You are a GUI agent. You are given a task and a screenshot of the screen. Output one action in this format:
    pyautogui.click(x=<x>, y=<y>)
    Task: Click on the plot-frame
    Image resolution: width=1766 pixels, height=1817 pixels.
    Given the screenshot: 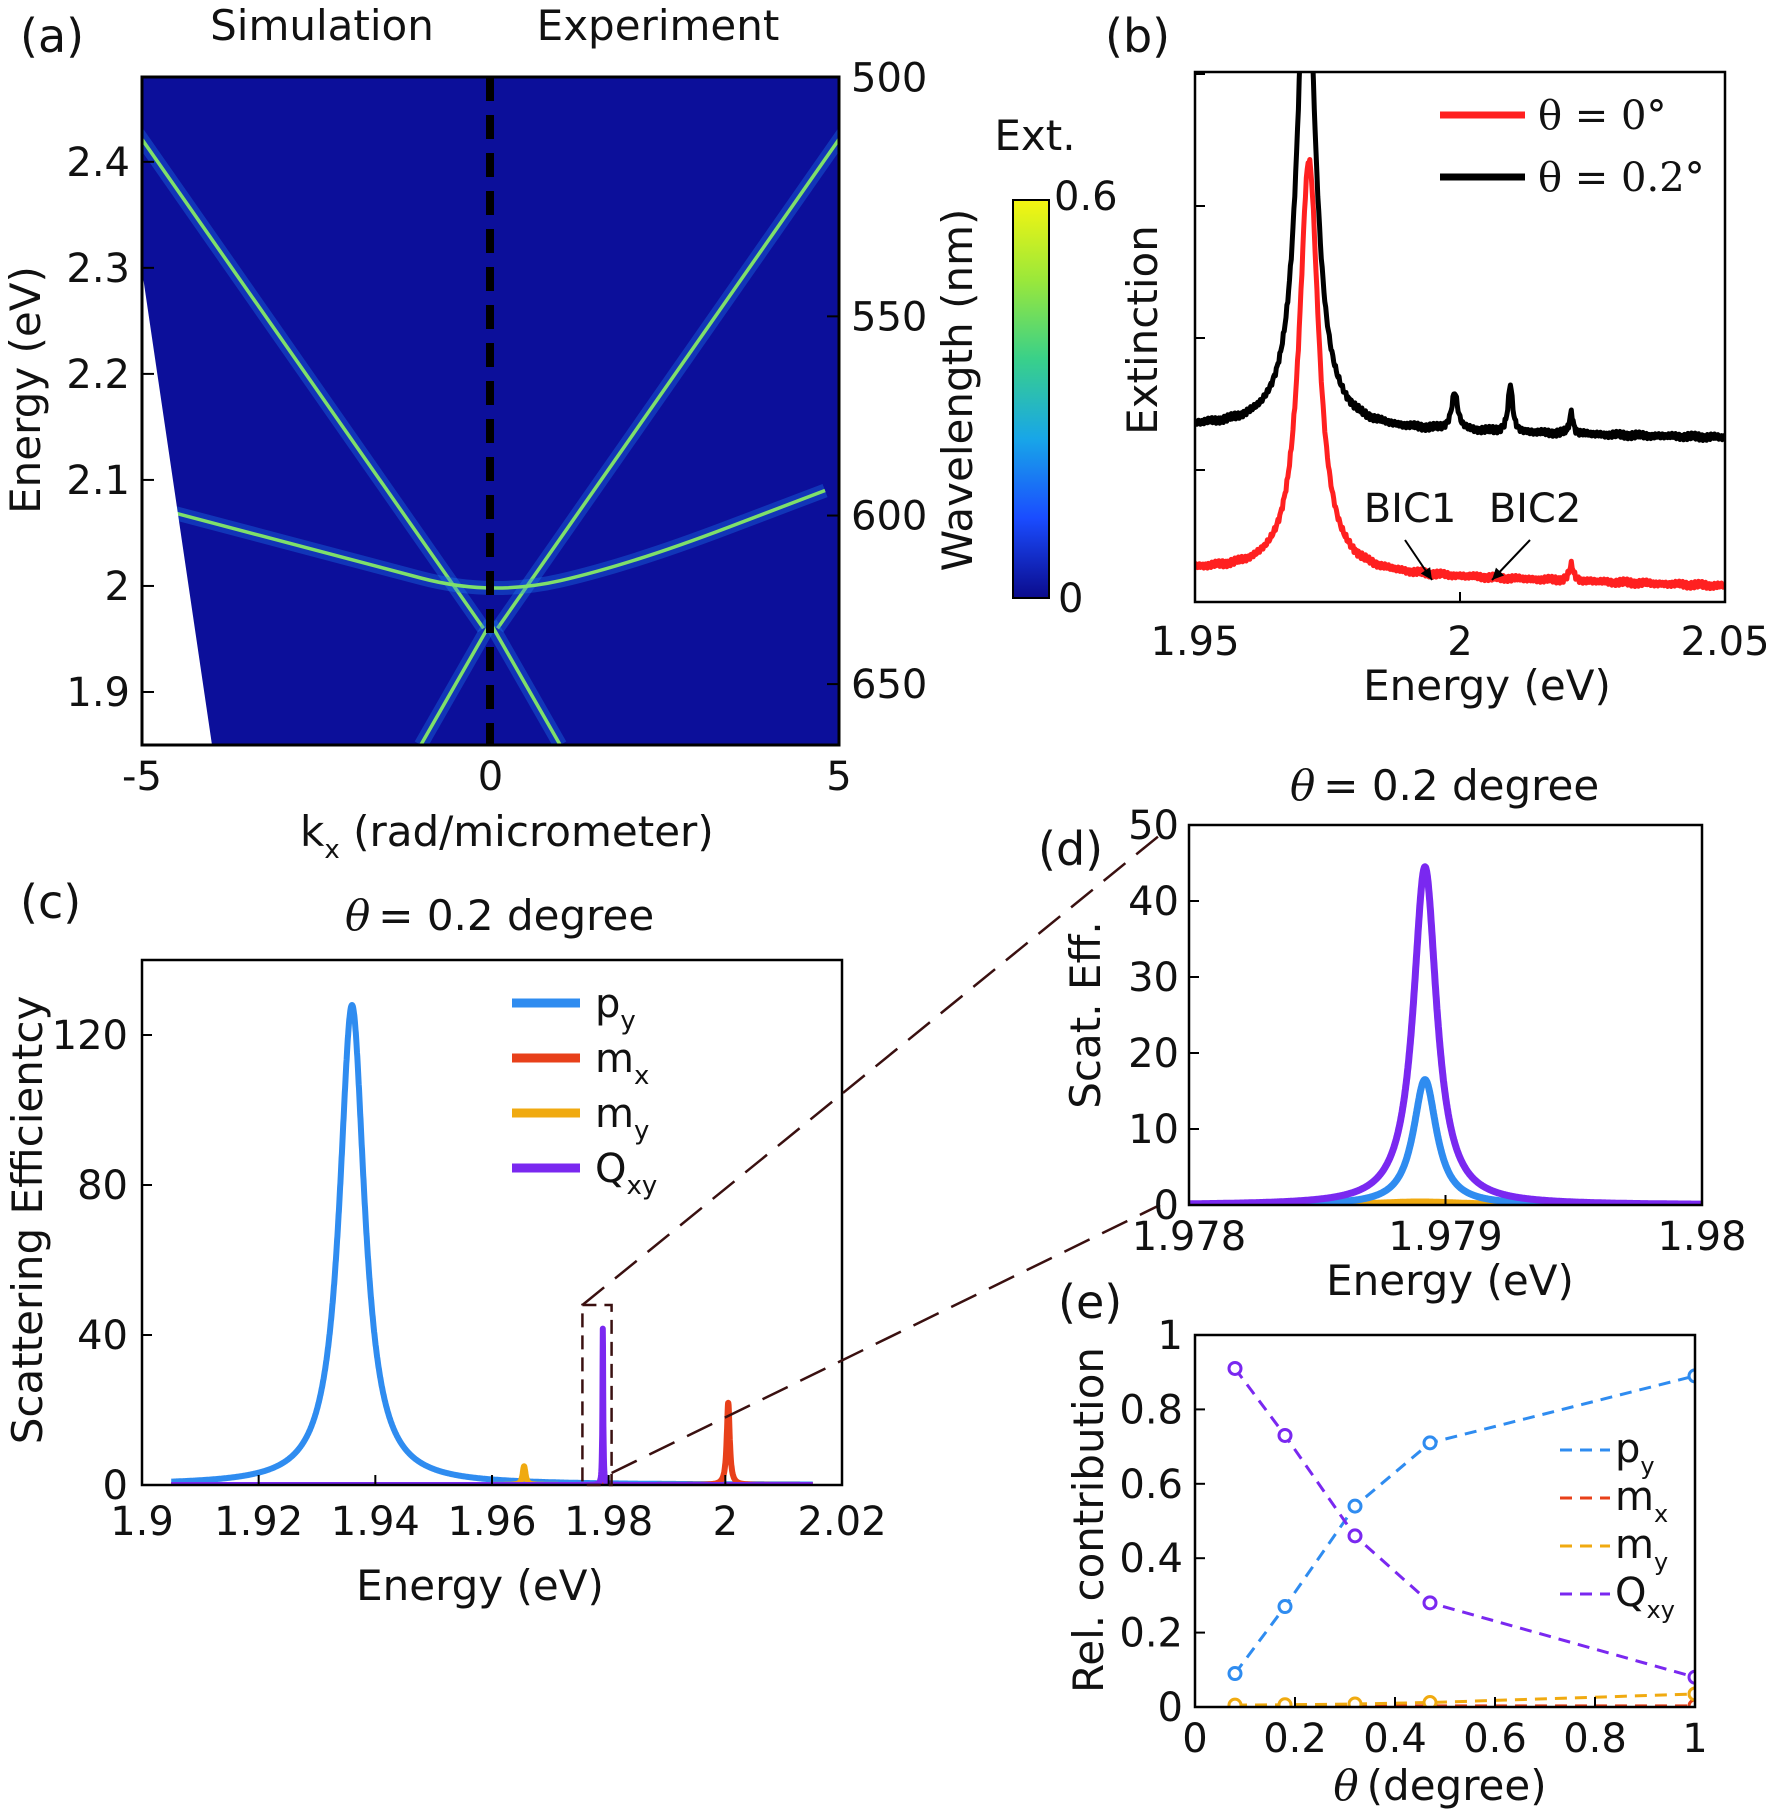 What is the action you would take?
    pyautogui.click(x=1460, y=337)
    